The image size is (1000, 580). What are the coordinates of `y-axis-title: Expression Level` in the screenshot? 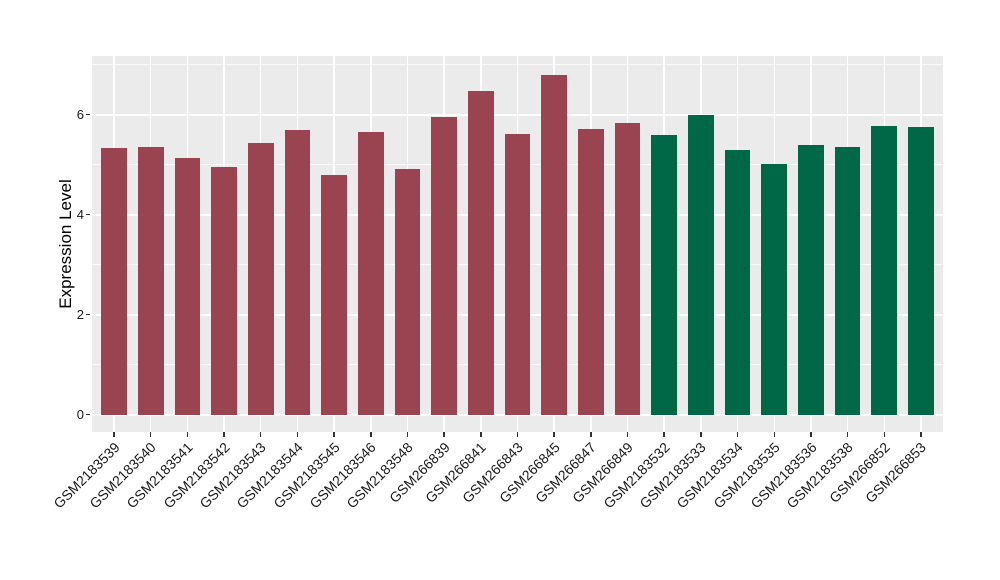 It's located at (65, 244).